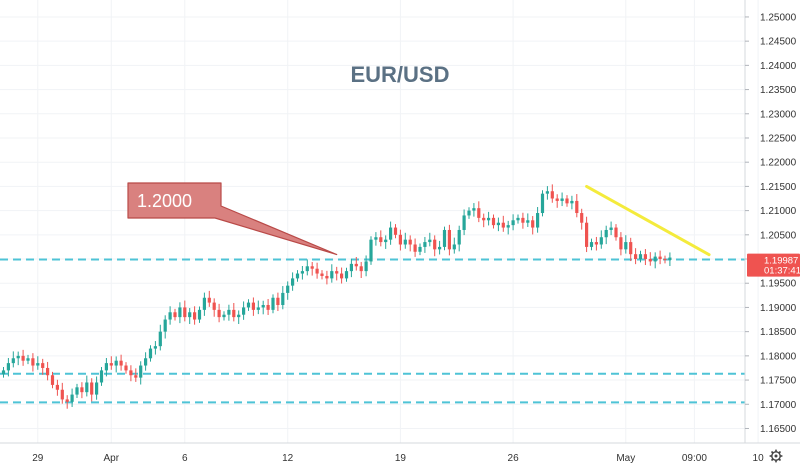 The height and width of the screenshot is (470, 800). I want to click on time-axis: 29 Apr 6 12 19 26 May 09:00 10, so click(398, 458).